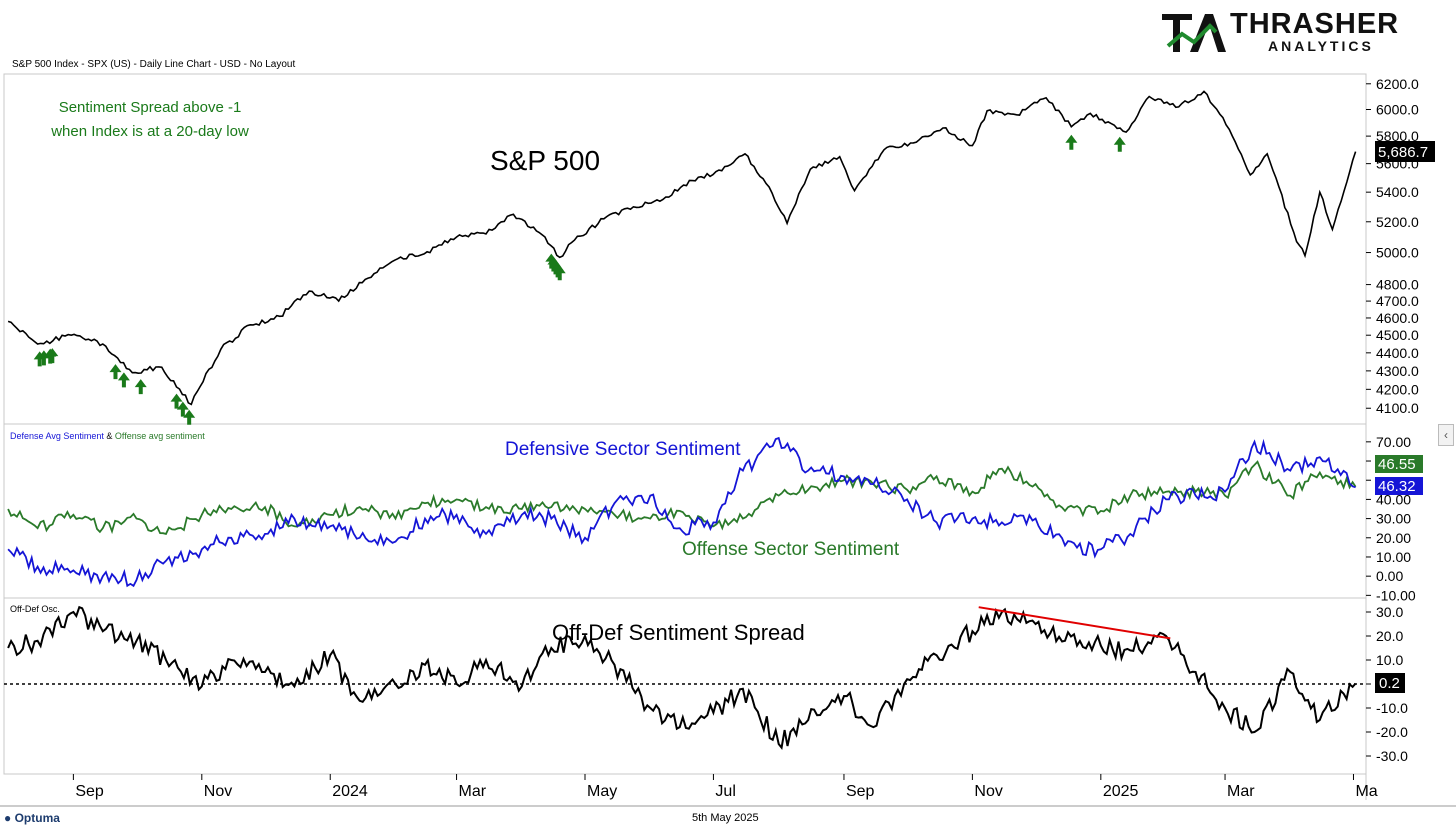  Describe the element at coordinates (1389, 660) in the screenshot. I see `osc-axis-label: 10.0` at that location.